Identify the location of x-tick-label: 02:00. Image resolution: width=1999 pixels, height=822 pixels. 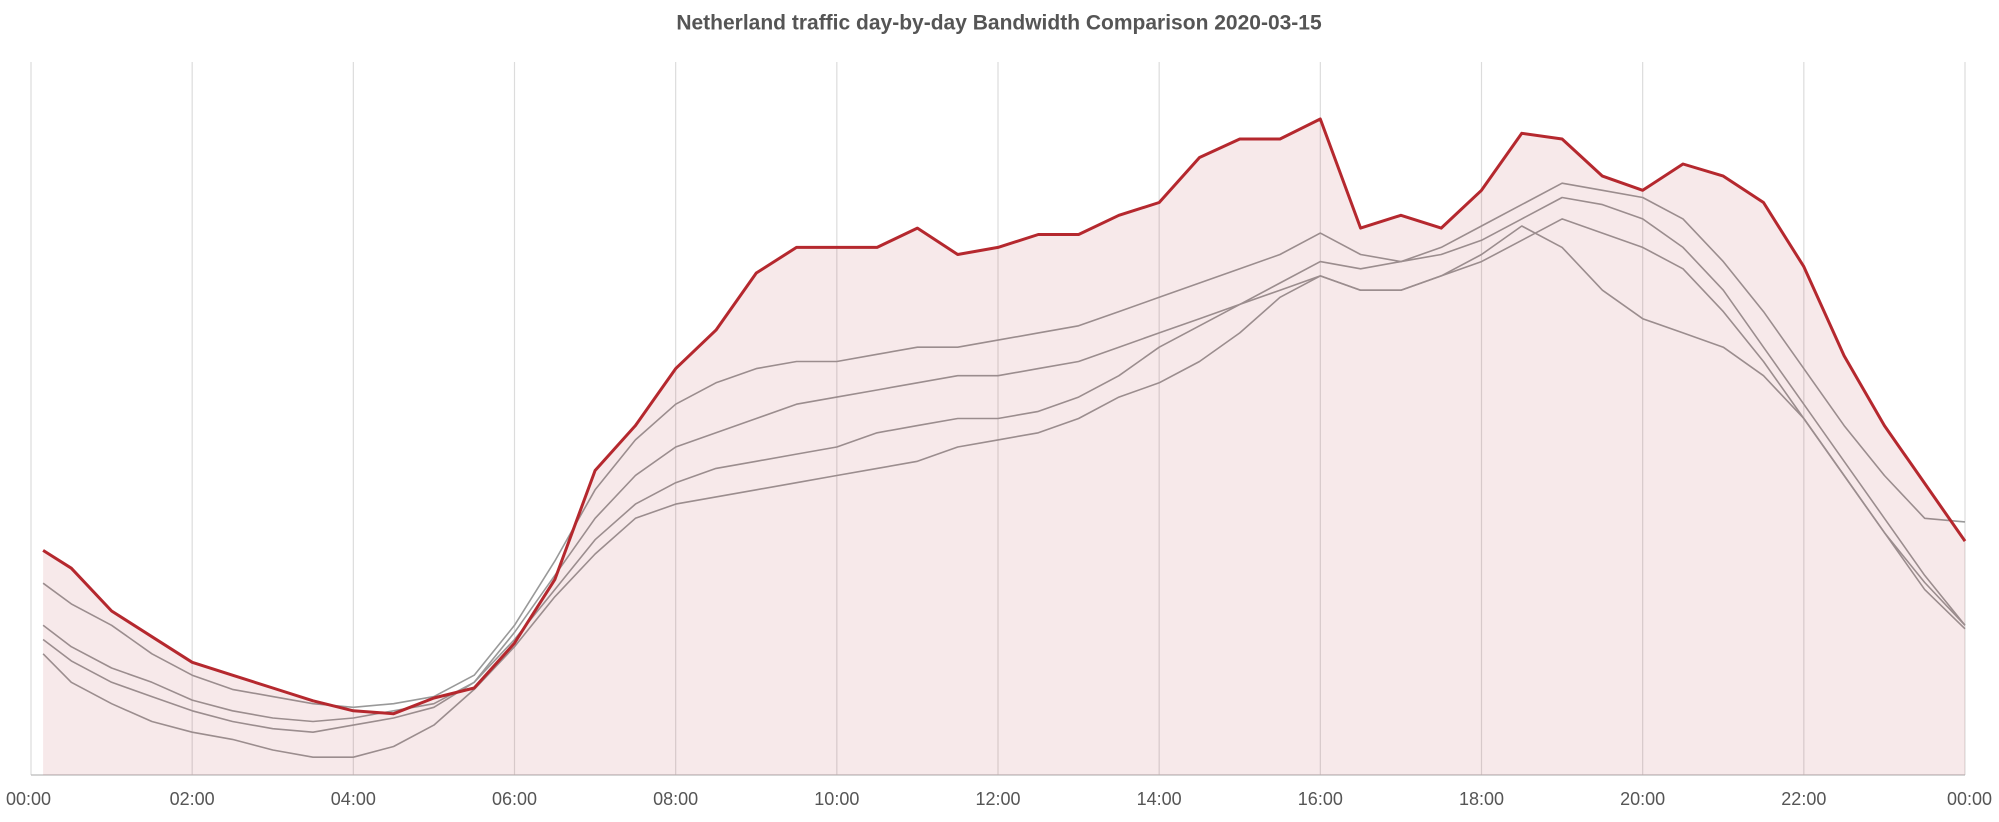
(192, 799).